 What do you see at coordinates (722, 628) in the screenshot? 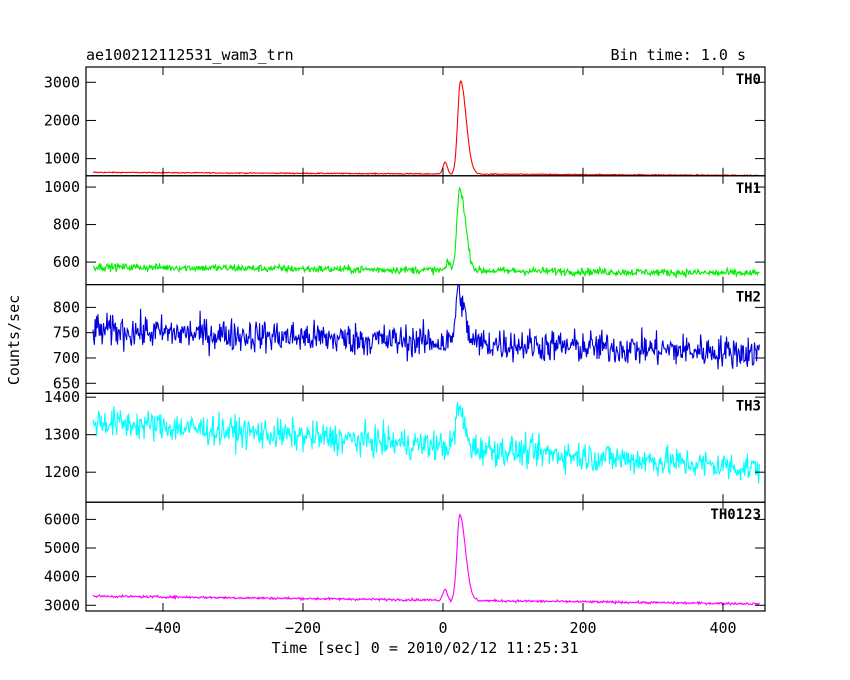
I see `x-tick-label: 400` at bounding box center [722, 628].